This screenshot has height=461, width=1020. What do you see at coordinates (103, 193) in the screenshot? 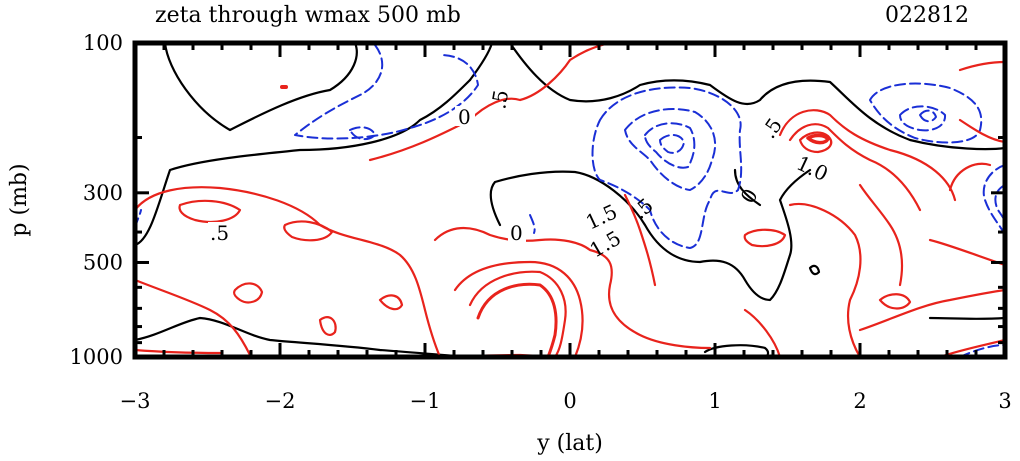
I see `y-tick-label: 300` at bounding box center [103, 193].